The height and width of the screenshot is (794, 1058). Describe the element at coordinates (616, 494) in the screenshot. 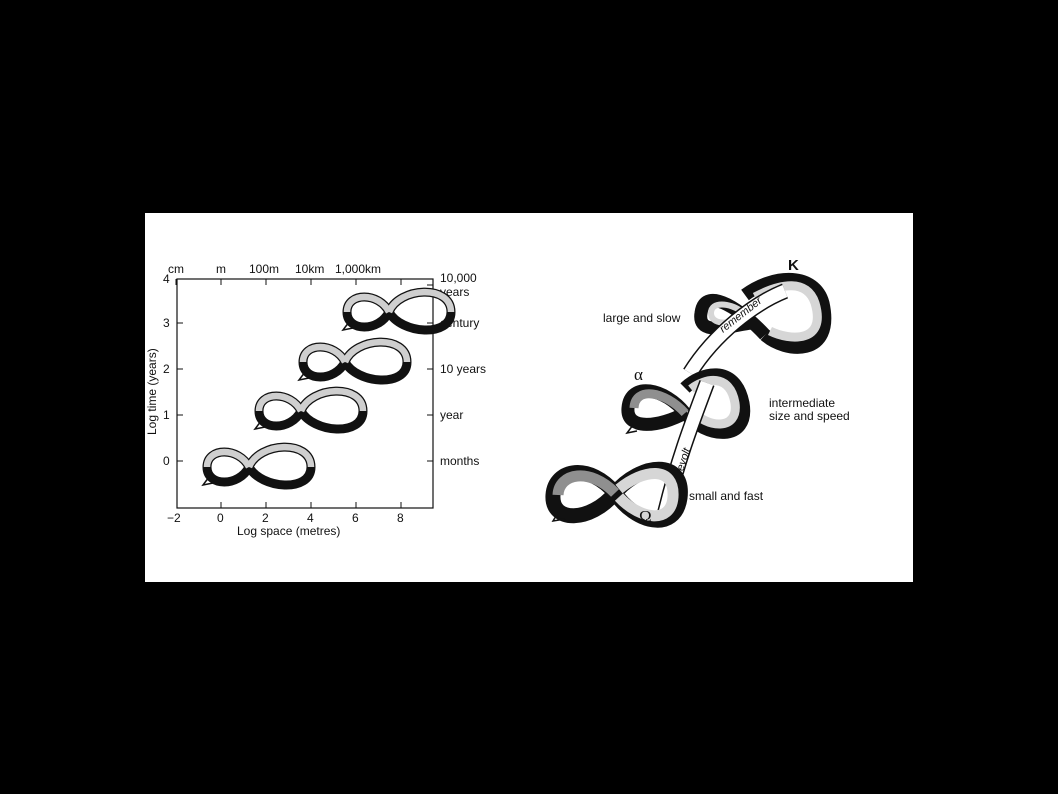

I see `small-fast-cycle` at that location.